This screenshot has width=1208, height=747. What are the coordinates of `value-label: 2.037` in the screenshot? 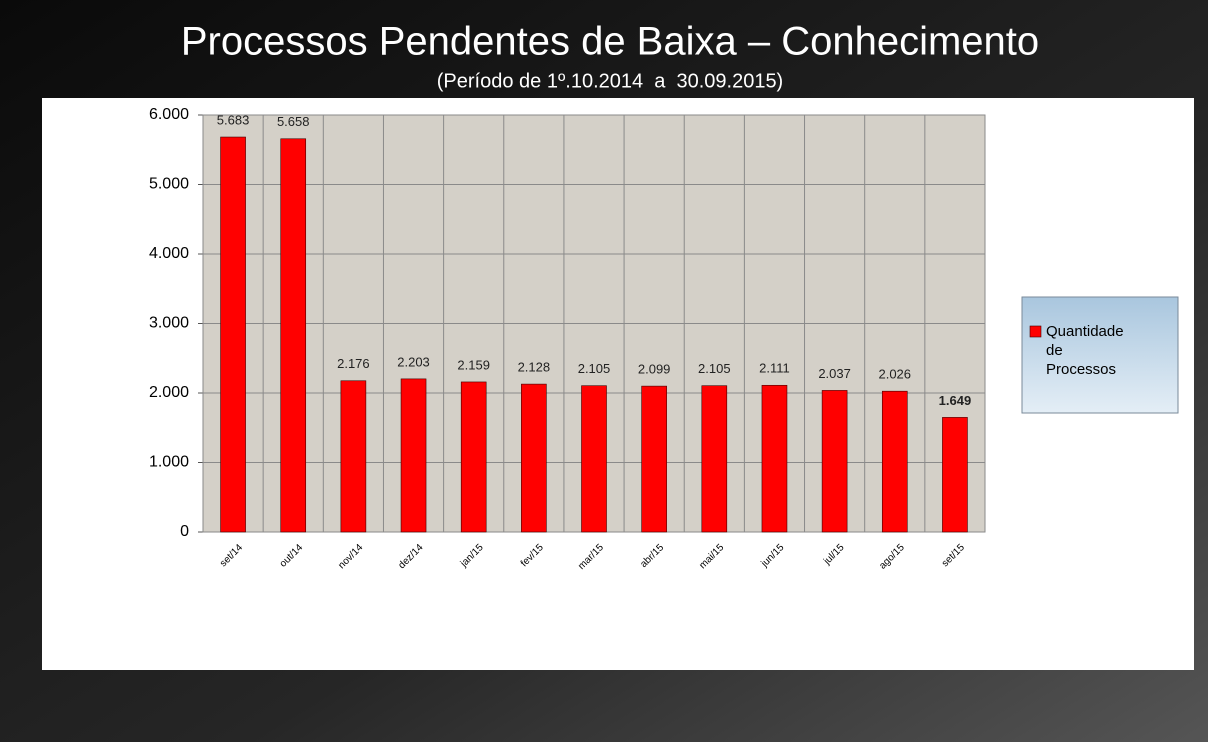 It's located at (834, 373).